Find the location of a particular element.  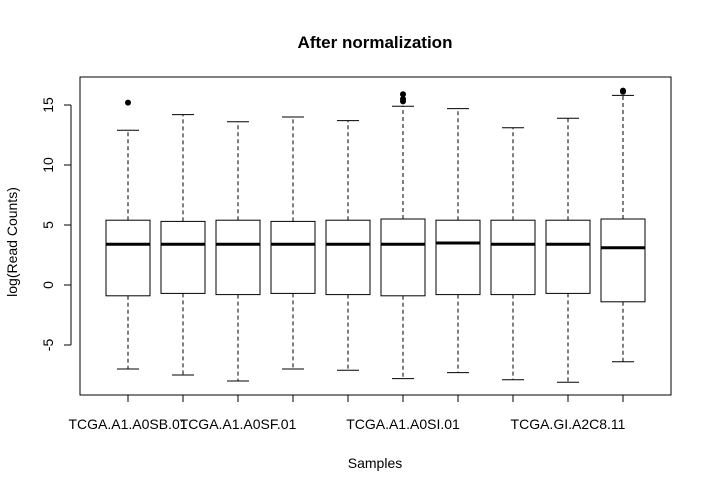

y-tick-label: -5 is located at coordinates (48, 345).